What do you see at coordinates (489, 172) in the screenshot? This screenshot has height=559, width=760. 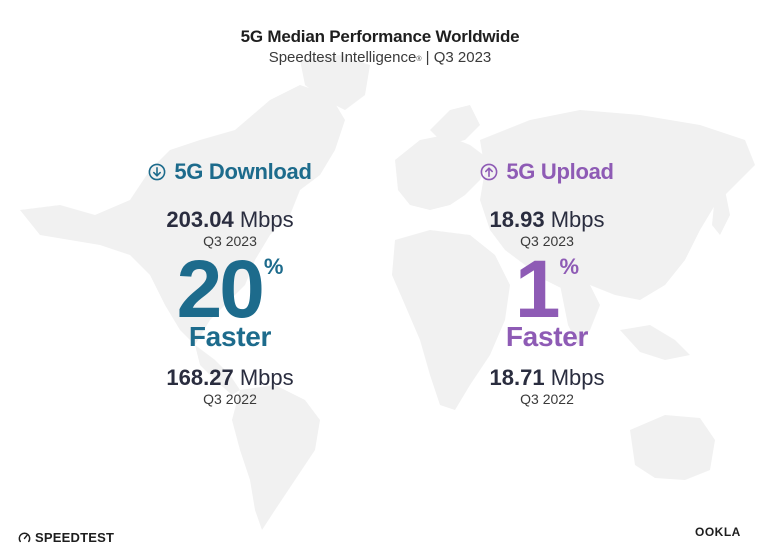 I see `arrow-up-circle-icon` at bounding box center [489, 172].